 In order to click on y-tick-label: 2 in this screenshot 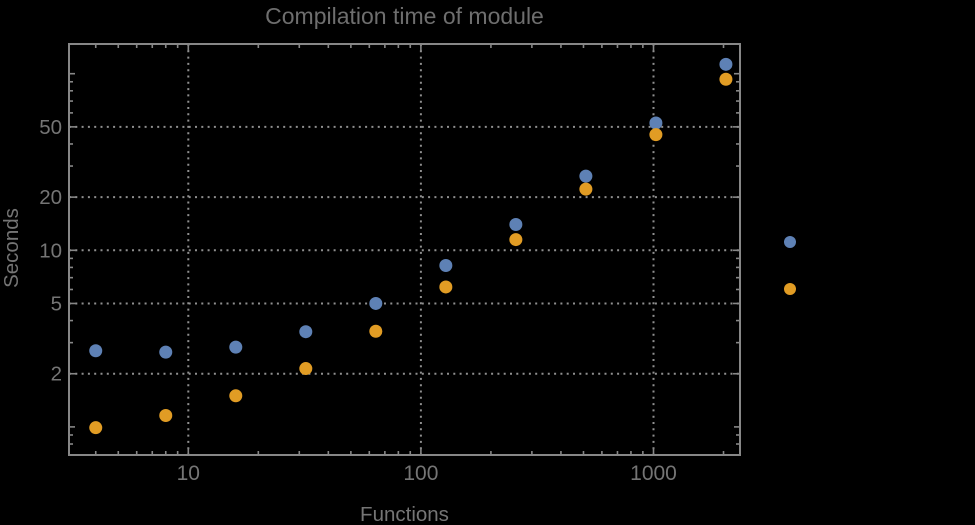, I will do `click(56, 374)`.